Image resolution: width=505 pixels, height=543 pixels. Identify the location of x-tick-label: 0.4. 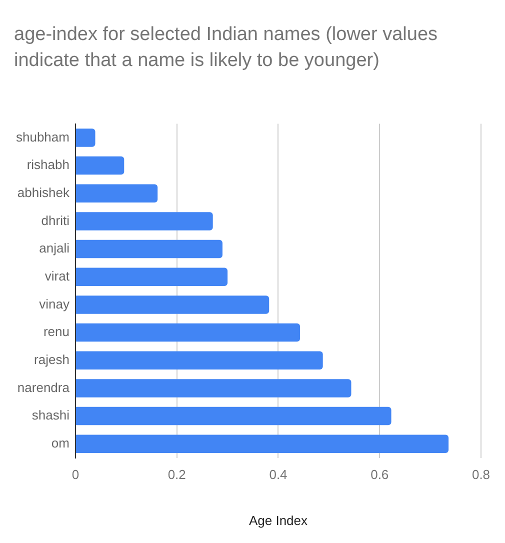
(278, 474).